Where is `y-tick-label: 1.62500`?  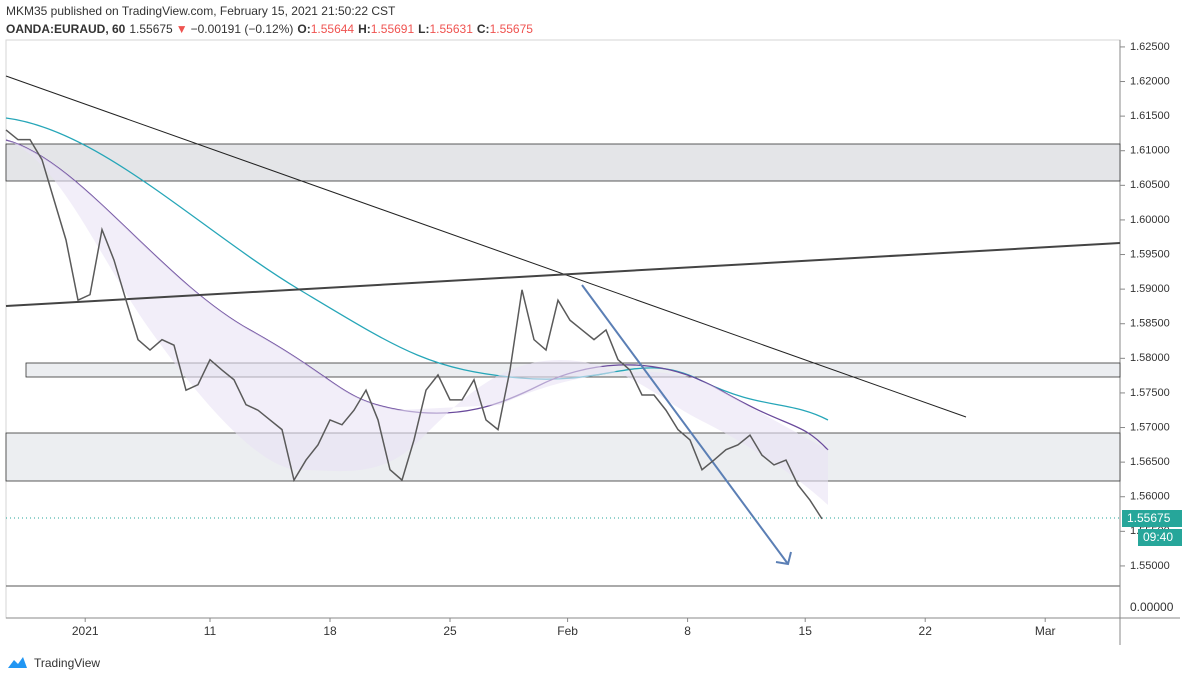
y-tick-label: 1.62500 is located at coordinates (1150, 47).